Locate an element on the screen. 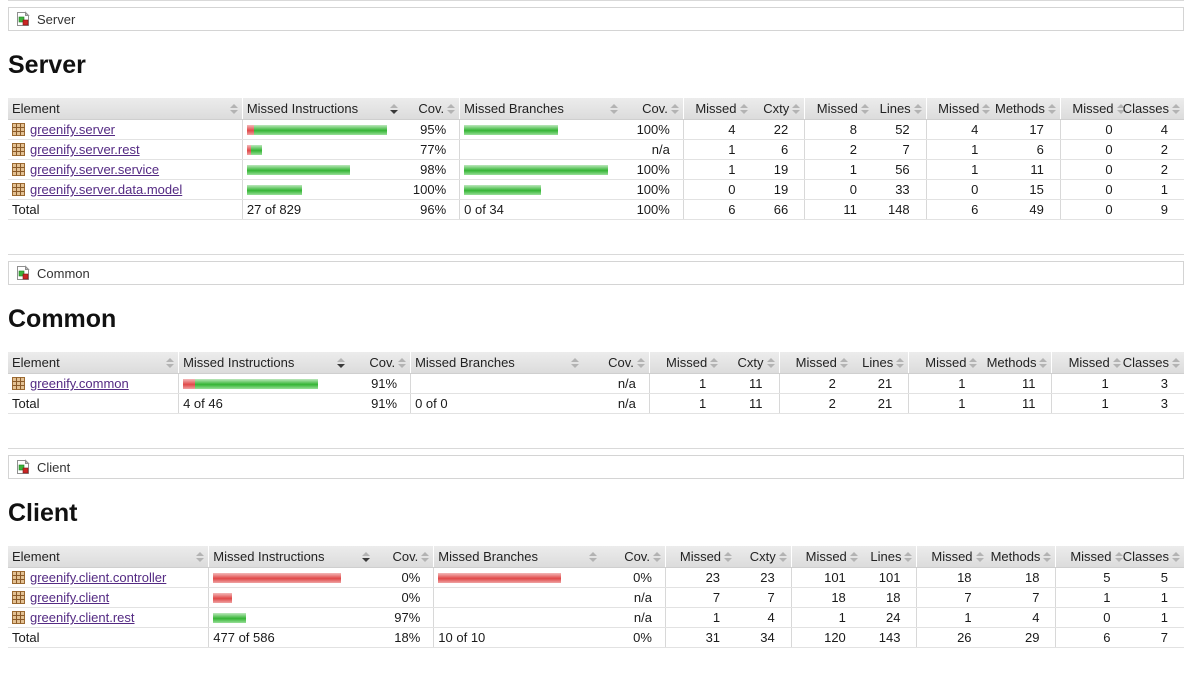  metric-value: 4 is located at coordinates (1021, 617).